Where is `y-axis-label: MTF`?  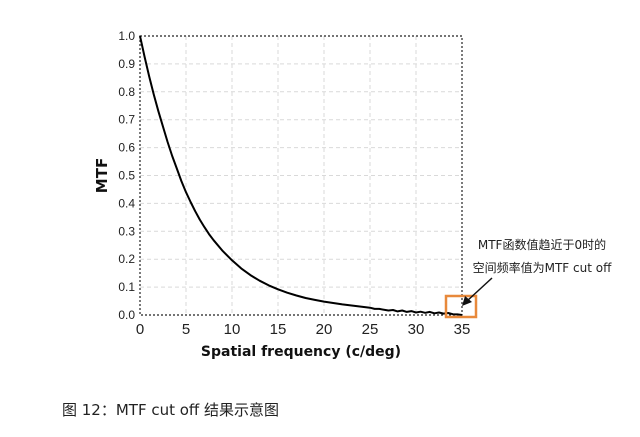
y-axis-label: MTF is located at coordinates (102, 175).